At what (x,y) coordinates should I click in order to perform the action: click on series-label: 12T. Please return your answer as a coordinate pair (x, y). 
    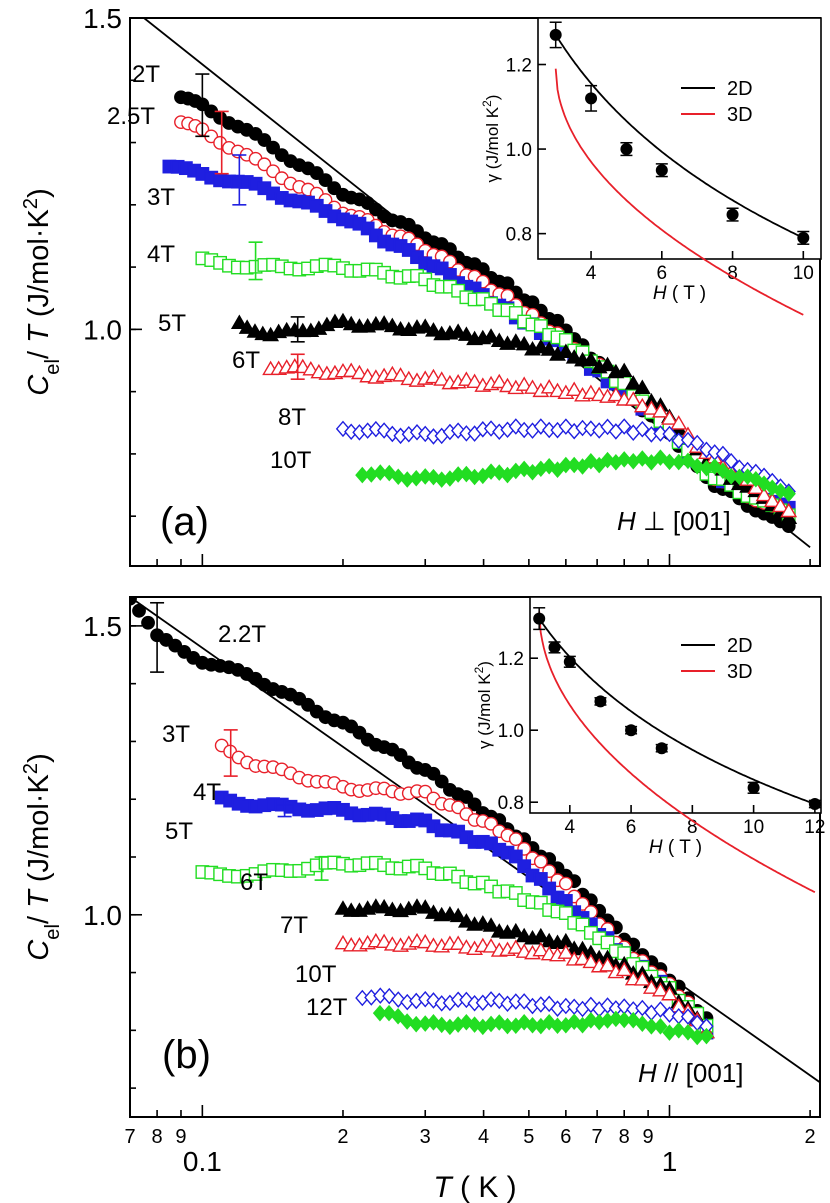
    Looking at the image, I should click on (327, 1007).